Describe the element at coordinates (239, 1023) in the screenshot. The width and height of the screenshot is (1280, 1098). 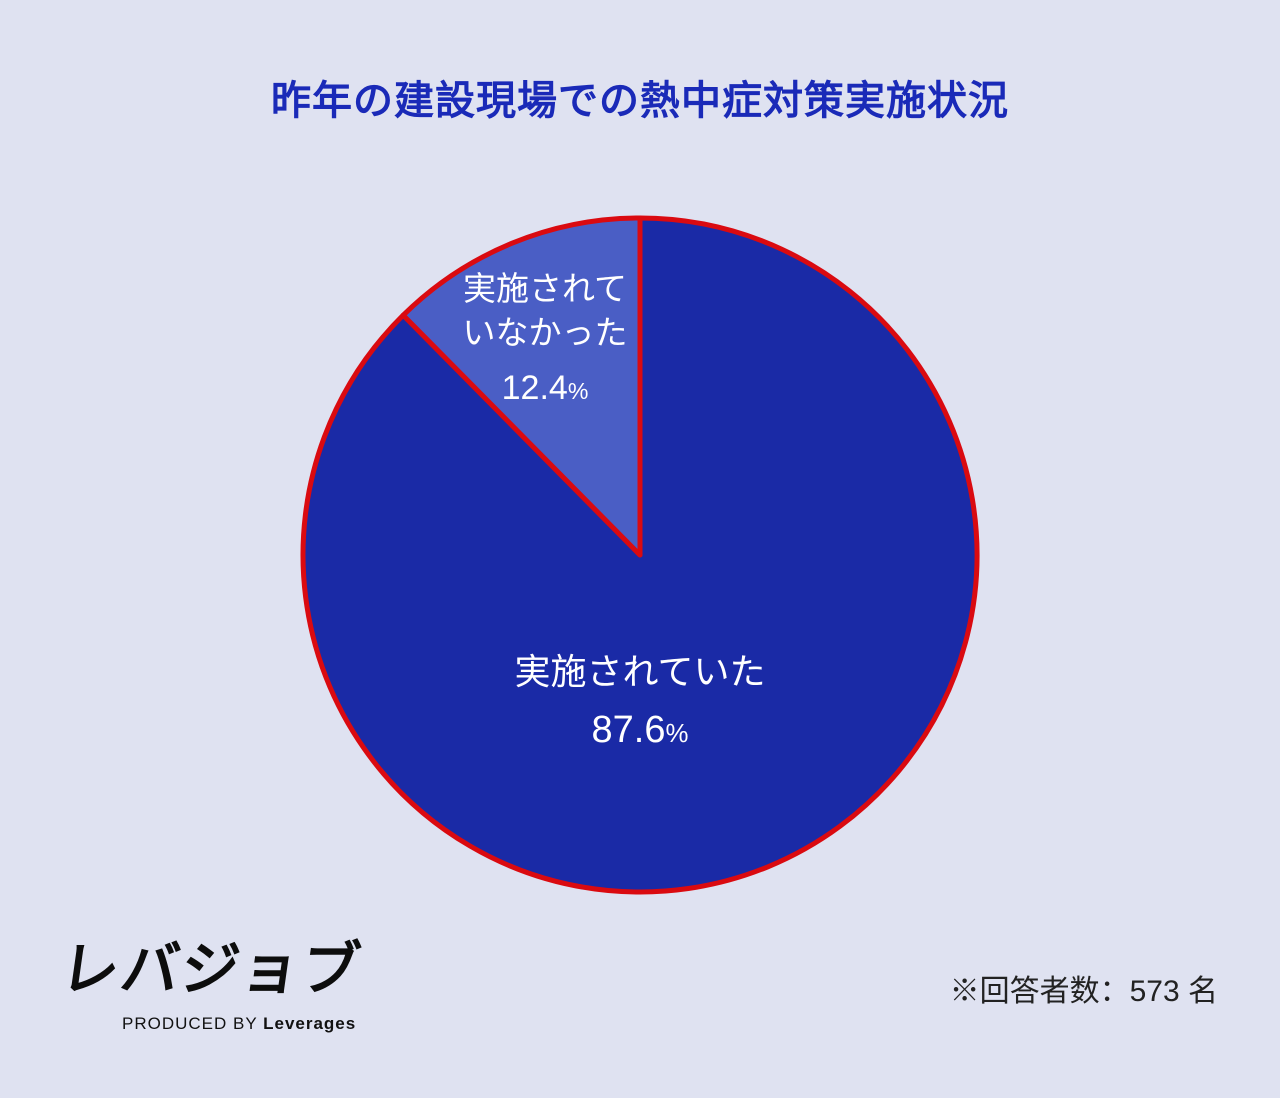
I see `brand-logo-subtext: PRODUCED BY Leverages` at that location.